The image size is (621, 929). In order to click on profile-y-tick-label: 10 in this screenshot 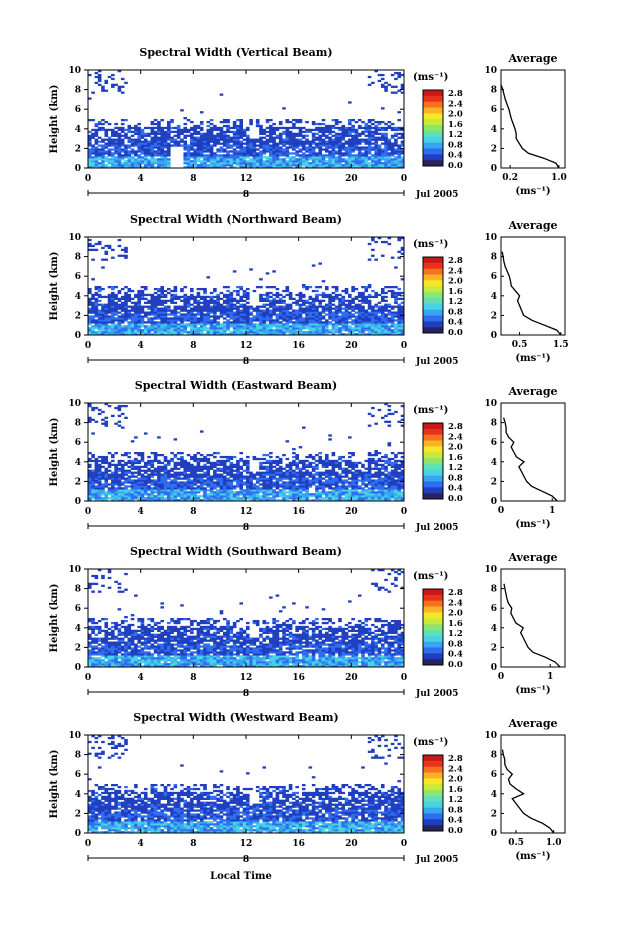, I will do `click(490, 238)`.